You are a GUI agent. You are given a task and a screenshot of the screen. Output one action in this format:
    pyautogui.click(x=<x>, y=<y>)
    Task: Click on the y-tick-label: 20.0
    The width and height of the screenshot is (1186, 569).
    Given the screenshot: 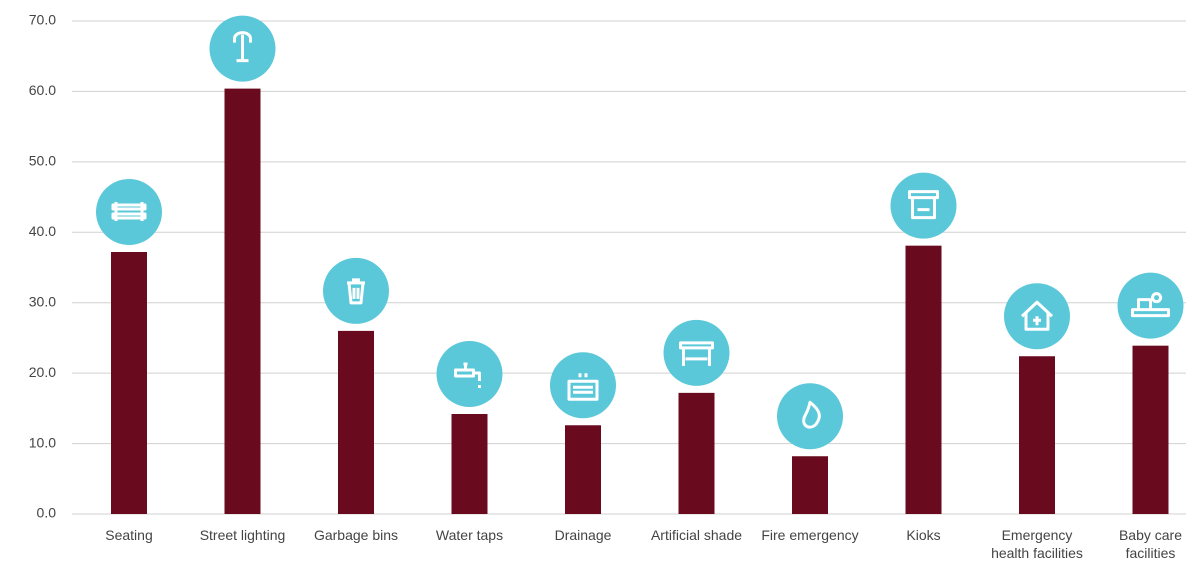 What is the action you would take?
    pyautogui.click(x=42, y=372)
    